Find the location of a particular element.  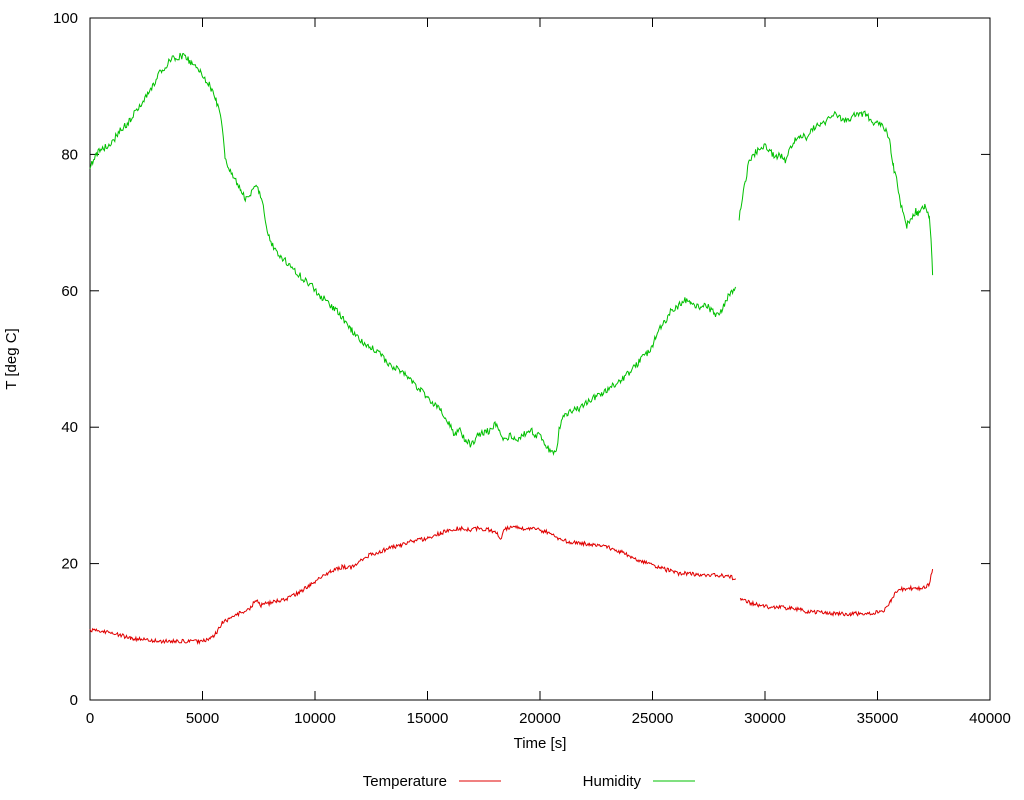

x-tick-label: 30000 is located at coordinates (765, 718).